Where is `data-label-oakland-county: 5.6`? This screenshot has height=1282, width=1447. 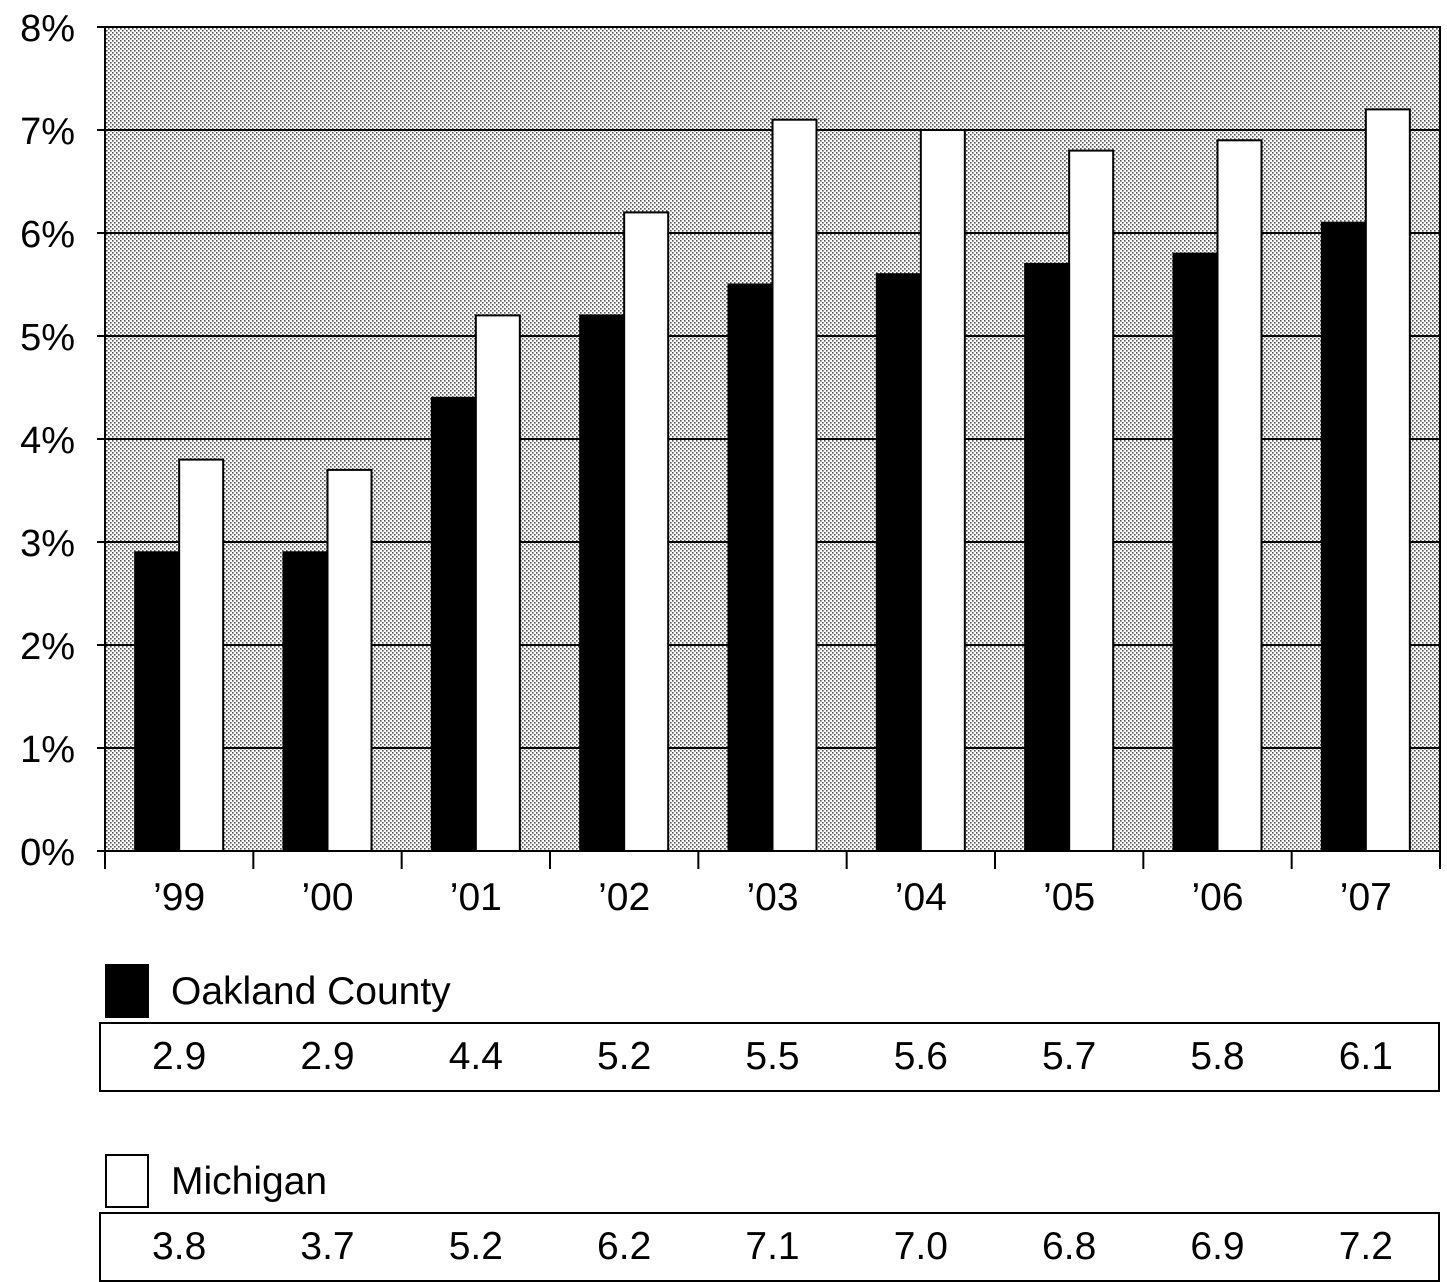
data-label-oakland-county: 5.6 is located at coordinates (920, 1056).